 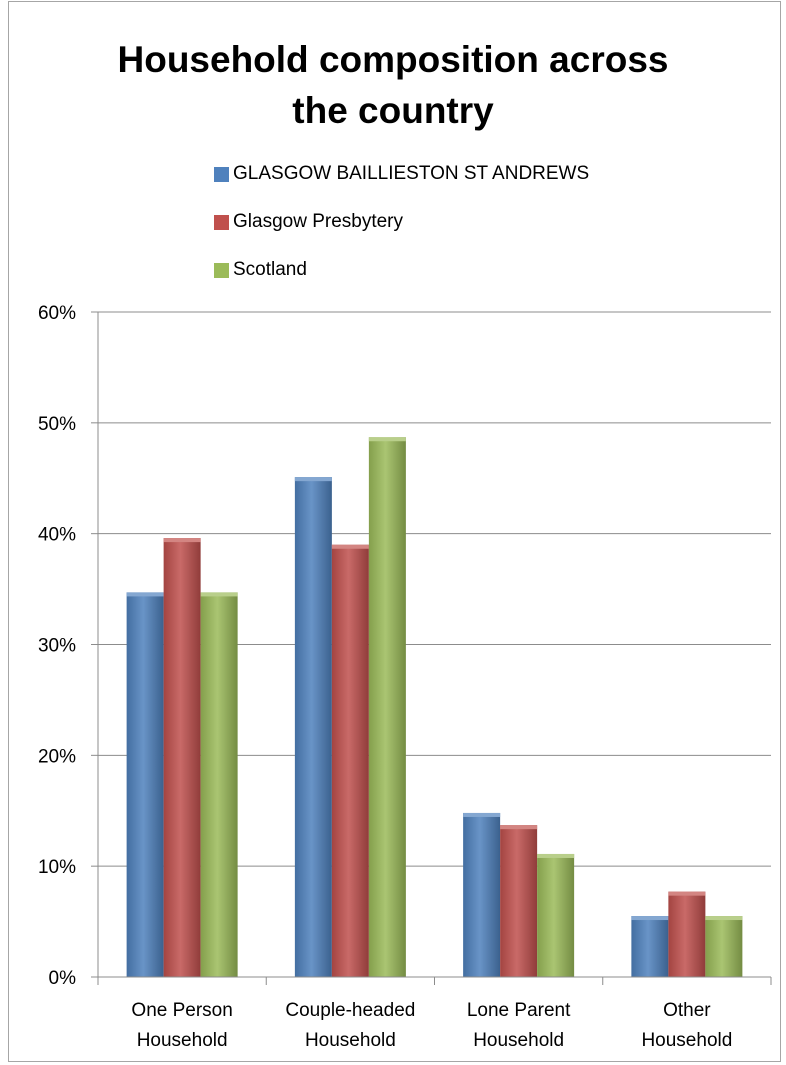 I want to click on x-category-label: One Person, so click(x=181, y=1010).